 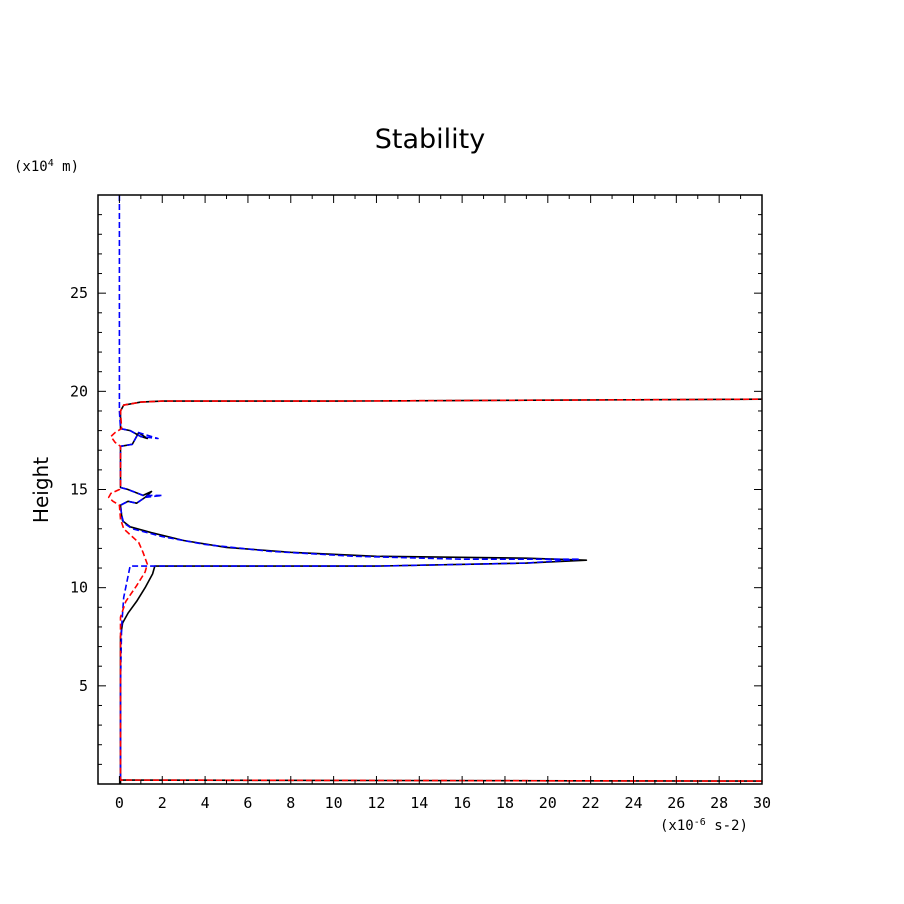 I want to click on x-tick-label: 6, so click(x=247, y=803).